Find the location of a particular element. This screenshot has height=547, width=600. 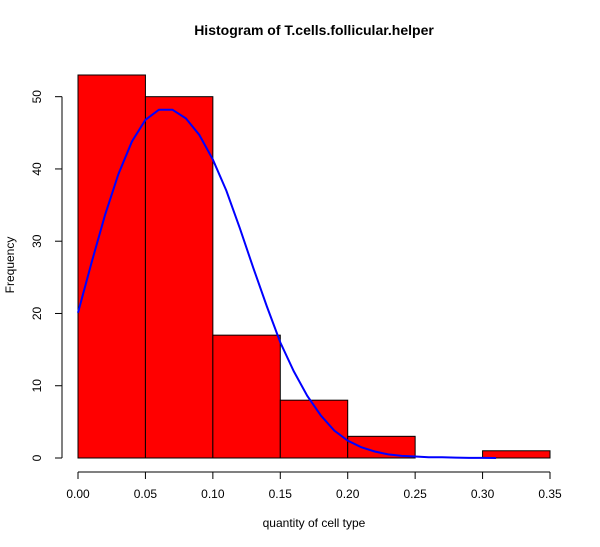

x-tick-label: 0.30 is located at coordinates (483, 494).